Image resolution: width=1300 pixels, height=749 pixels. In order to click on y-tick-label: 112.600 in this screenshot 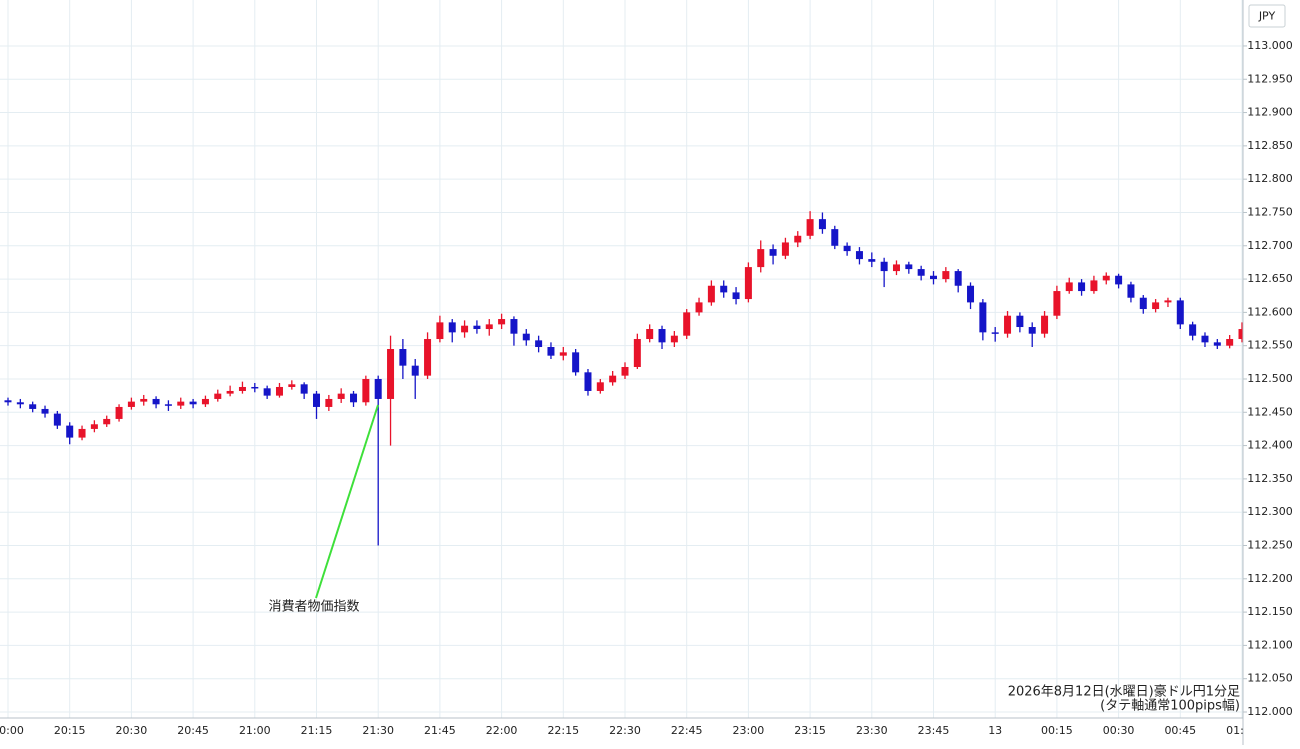, I will do `click(1270, 311)`.